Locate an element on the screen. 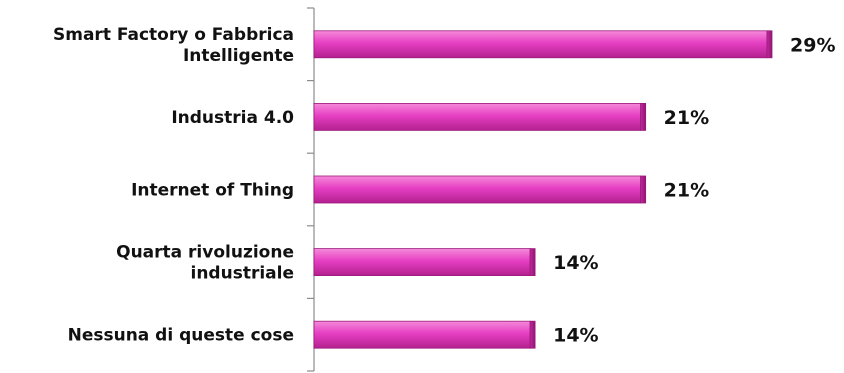 The height and width of the screenshot is (373, 844). axis-layer is located at coordinates (311, 189).